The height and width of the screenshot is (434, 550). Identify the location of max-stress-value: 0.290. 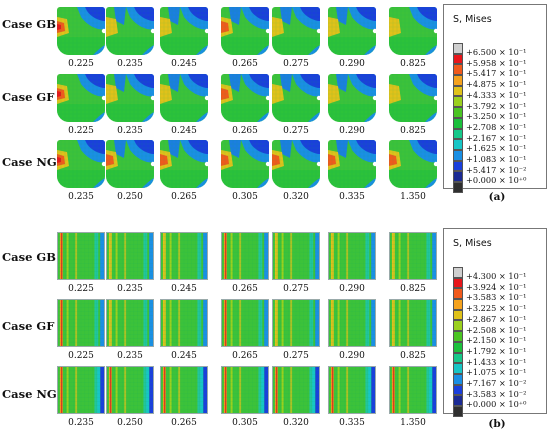
(352, 64).